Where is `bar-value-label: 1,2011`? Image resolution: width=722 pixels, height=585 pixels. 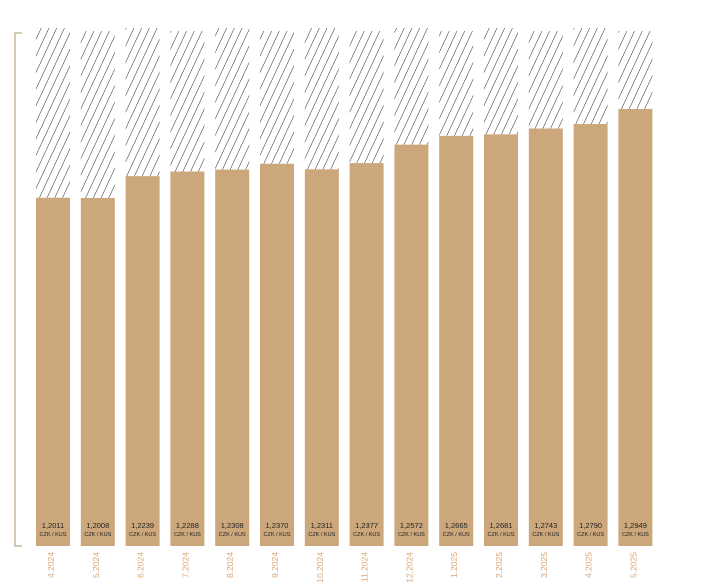 bar-value-label: 1,2011 is located at coordinates (53, 525).